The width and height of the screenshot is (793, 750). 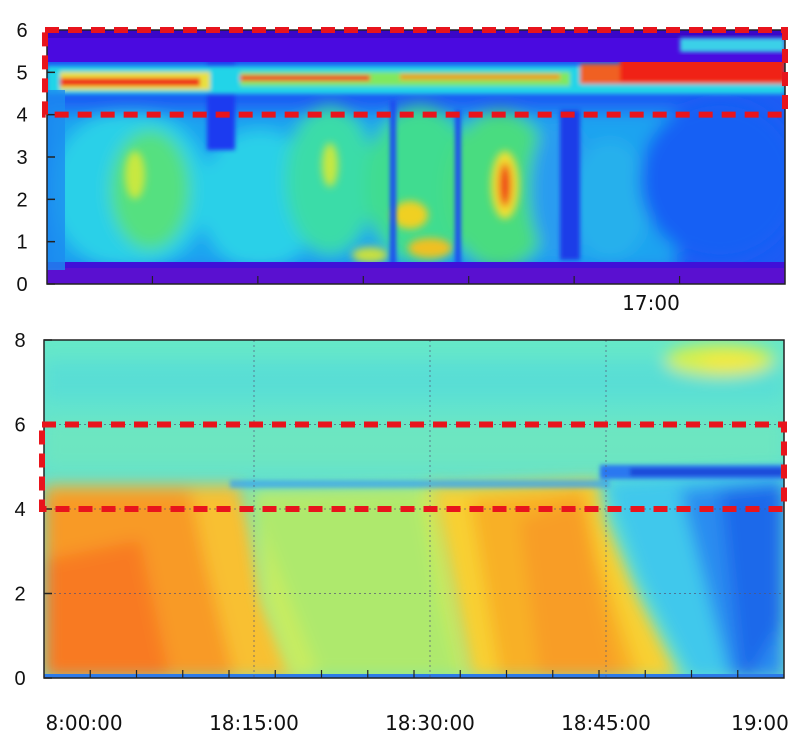 I want to click on bot-y-tick-label: 4, so click(x=19, y=510).